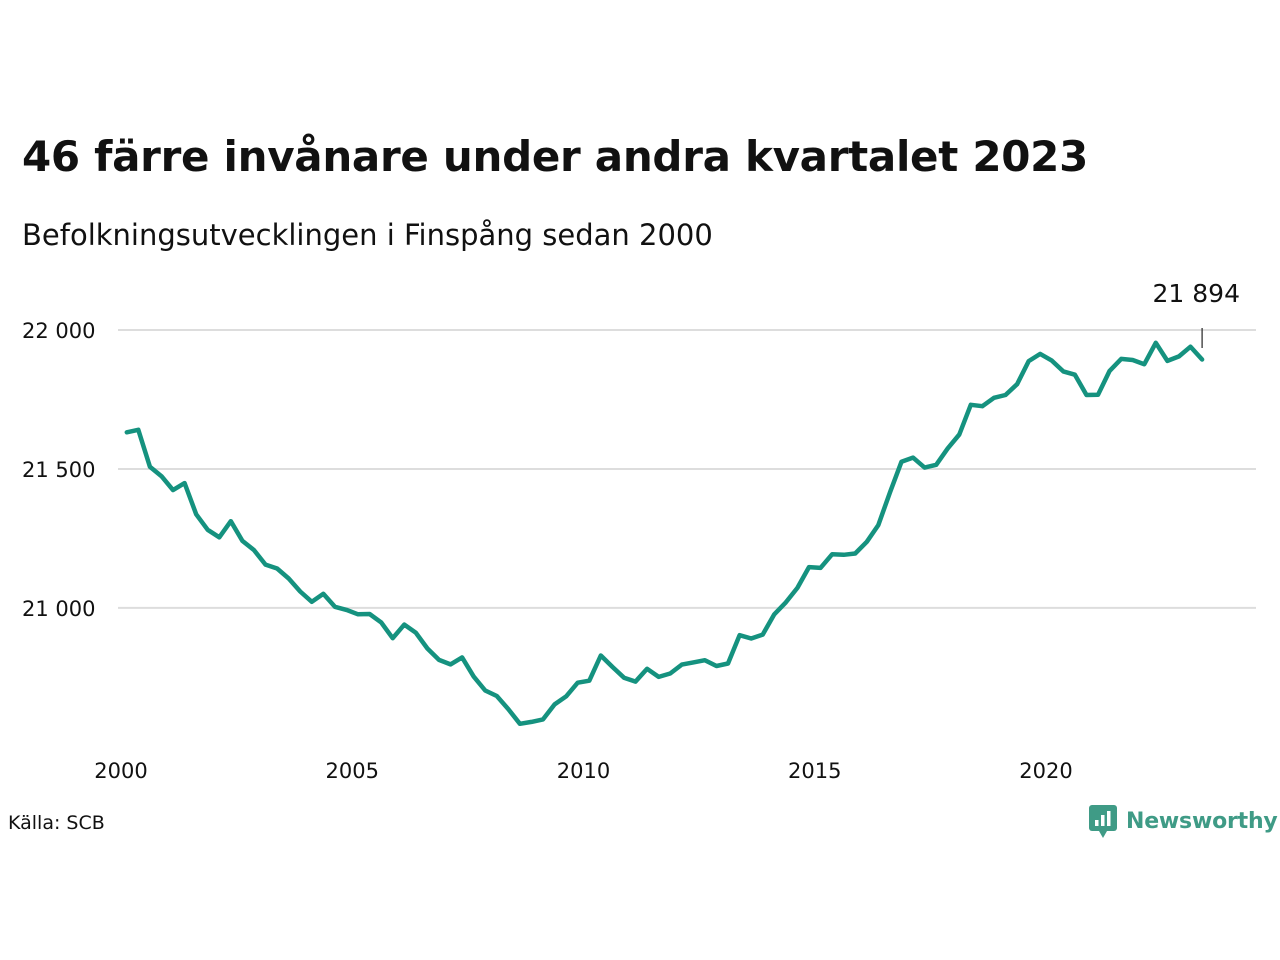  I want to click on x-tick-label: 2010, so click(583, 771).